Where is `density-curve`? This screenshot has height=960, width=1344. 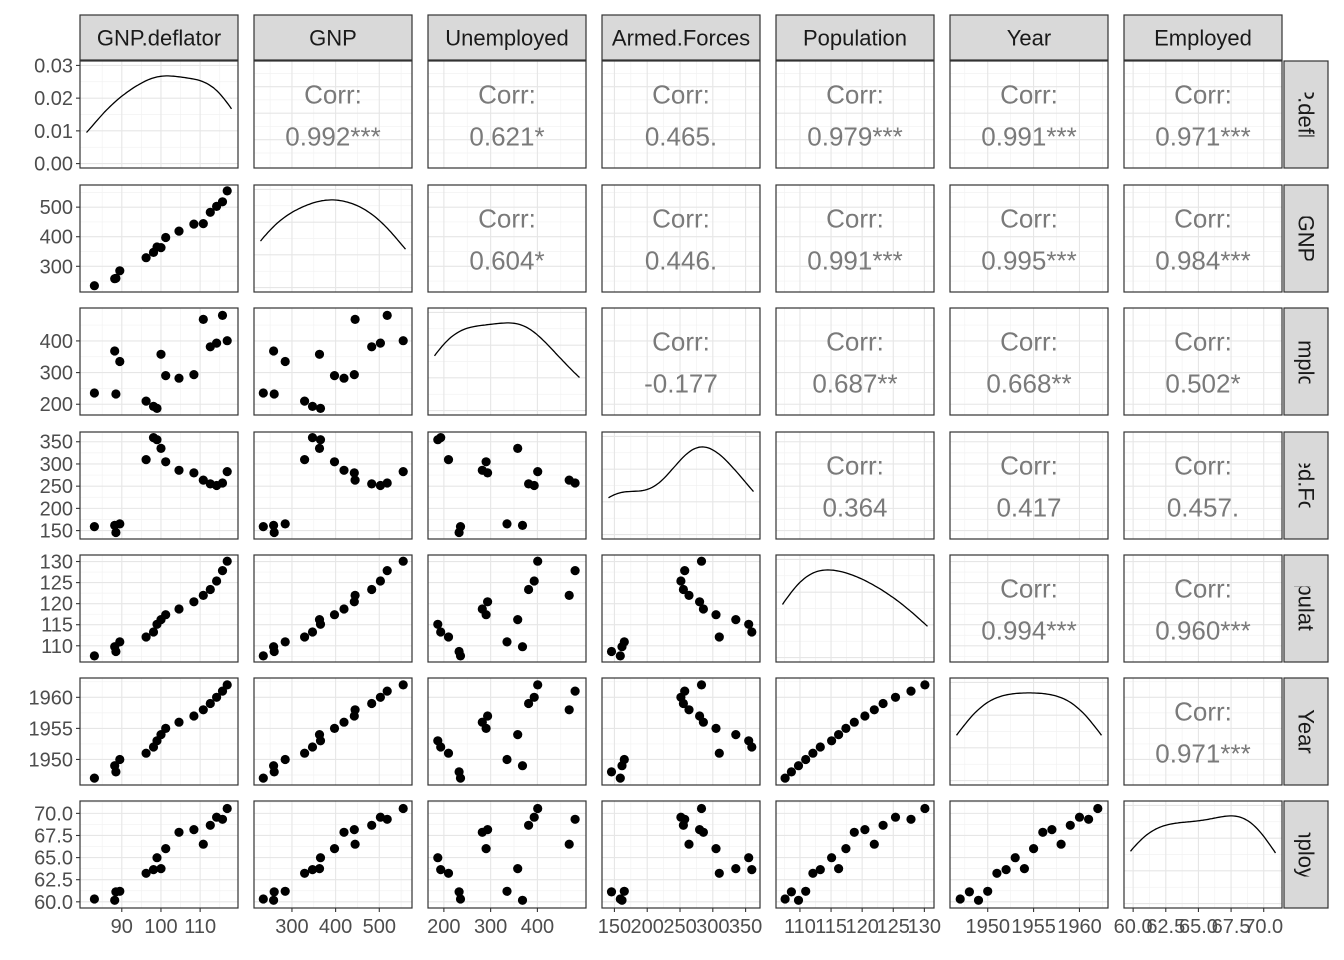 density-curve is located at coordinates (506, 350).